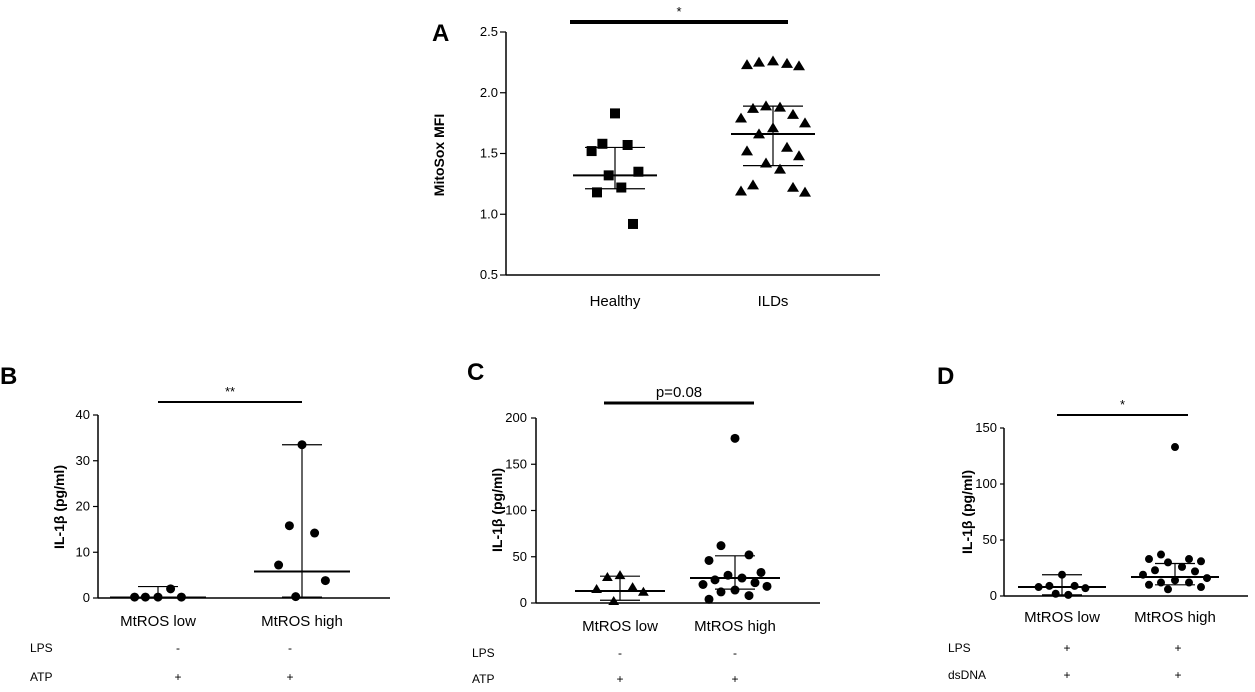 The width and height of the screenshot is (1255, 692). Describe the element at coordinates (986, 427) in the screenshot. I see `y-tick-label: 150` at that location.